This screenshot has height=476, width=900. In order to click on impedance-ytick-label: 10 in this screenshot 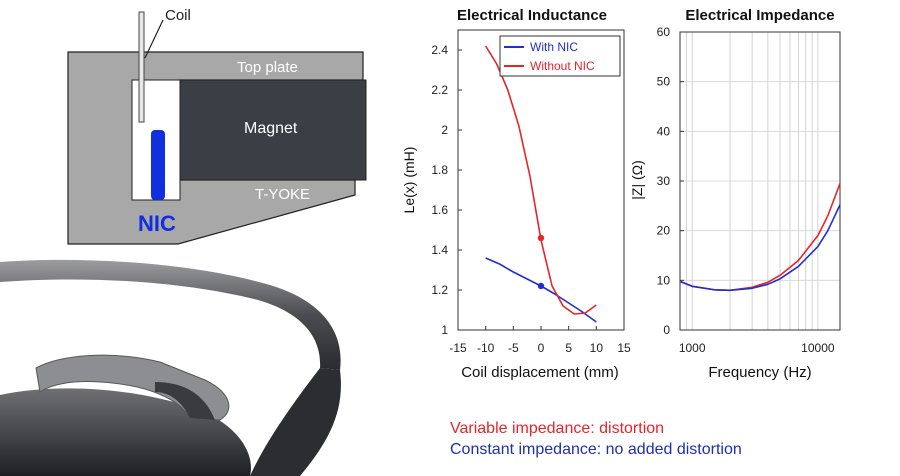, I will do `click(664, 280)`.